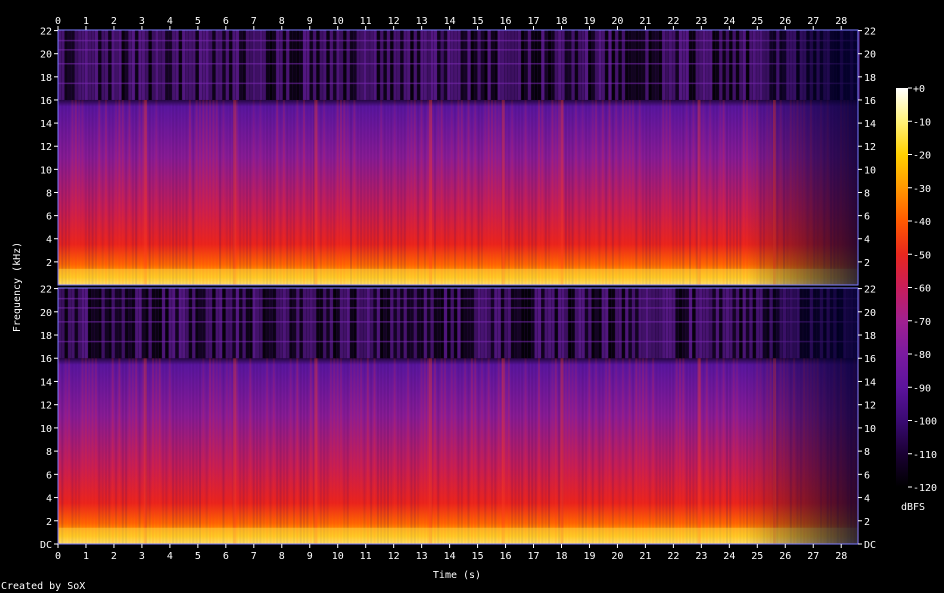  What do you see at coordinates (922, 222) in the screenshot?
I see `colorbar-tick-label: -40` at bounding box center [922, 222].